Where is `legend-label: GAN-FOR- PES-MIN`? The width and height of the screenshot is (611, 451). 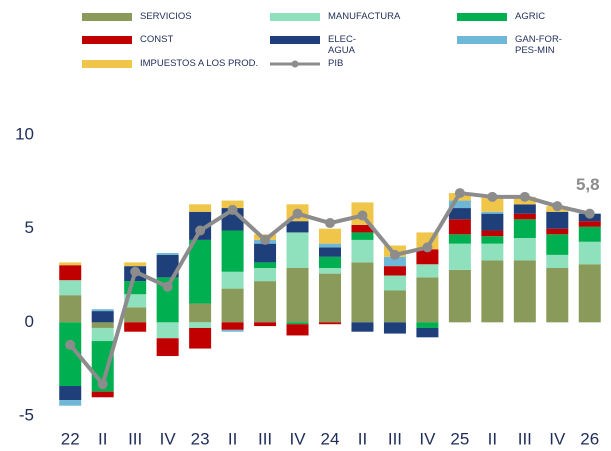
legend-label: GAN-FOR- PES-MIN is located at coordinates (538, 45).